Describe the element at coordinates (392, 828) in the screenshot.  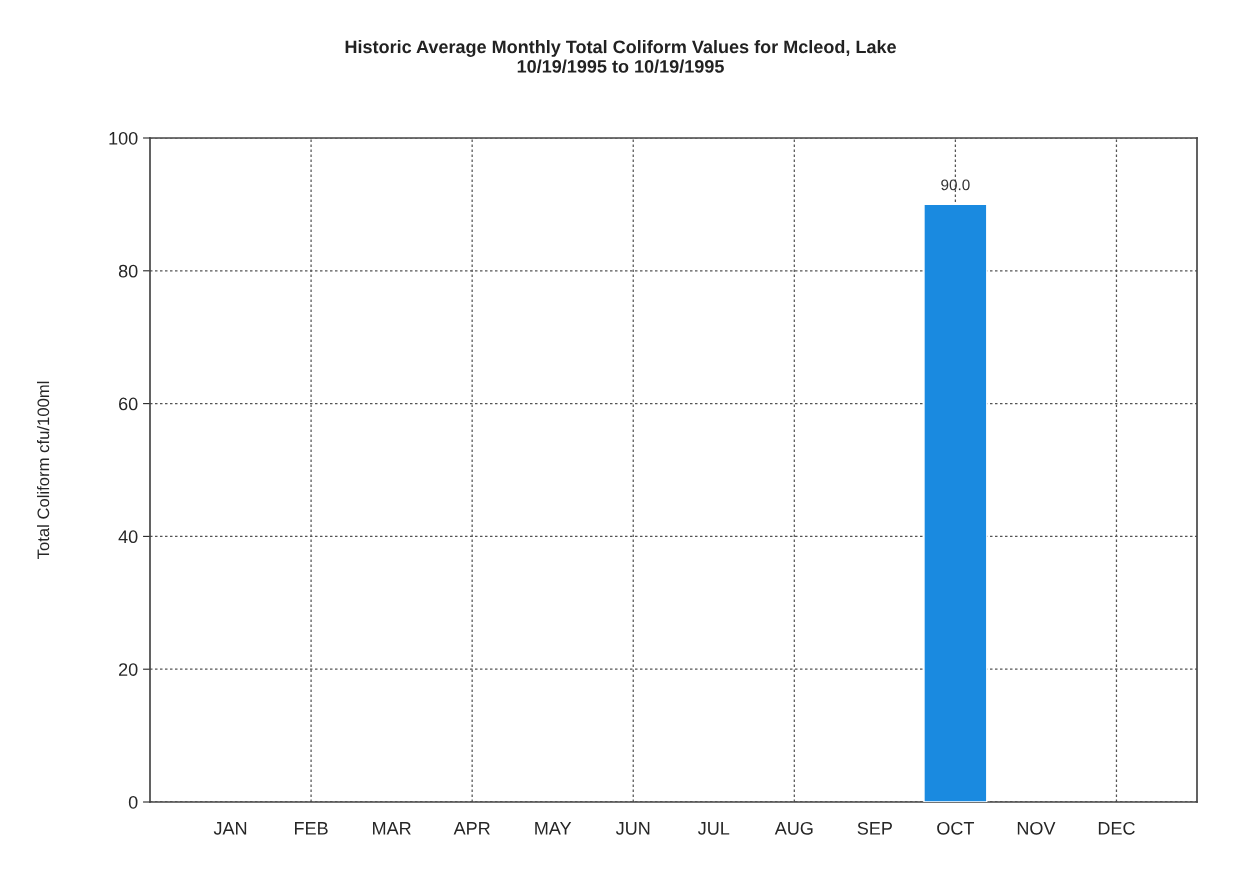
I see `x-tick-label: MAR` at that location.